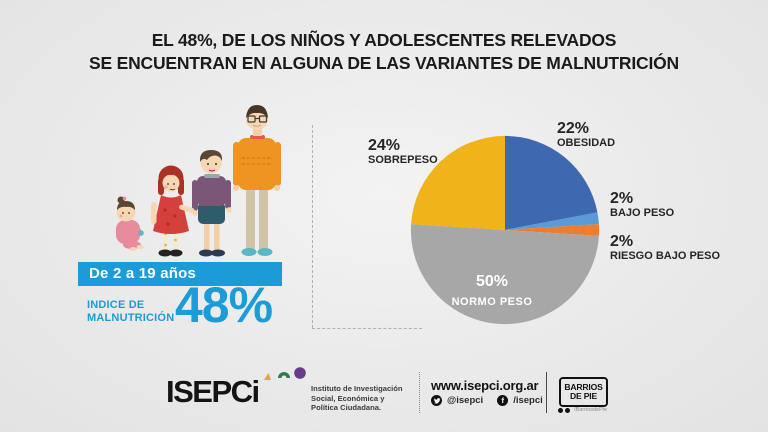 Image resolution: width=768 pixels, height=432 pixels. I want to click on girl-figure, so click(173, 211).